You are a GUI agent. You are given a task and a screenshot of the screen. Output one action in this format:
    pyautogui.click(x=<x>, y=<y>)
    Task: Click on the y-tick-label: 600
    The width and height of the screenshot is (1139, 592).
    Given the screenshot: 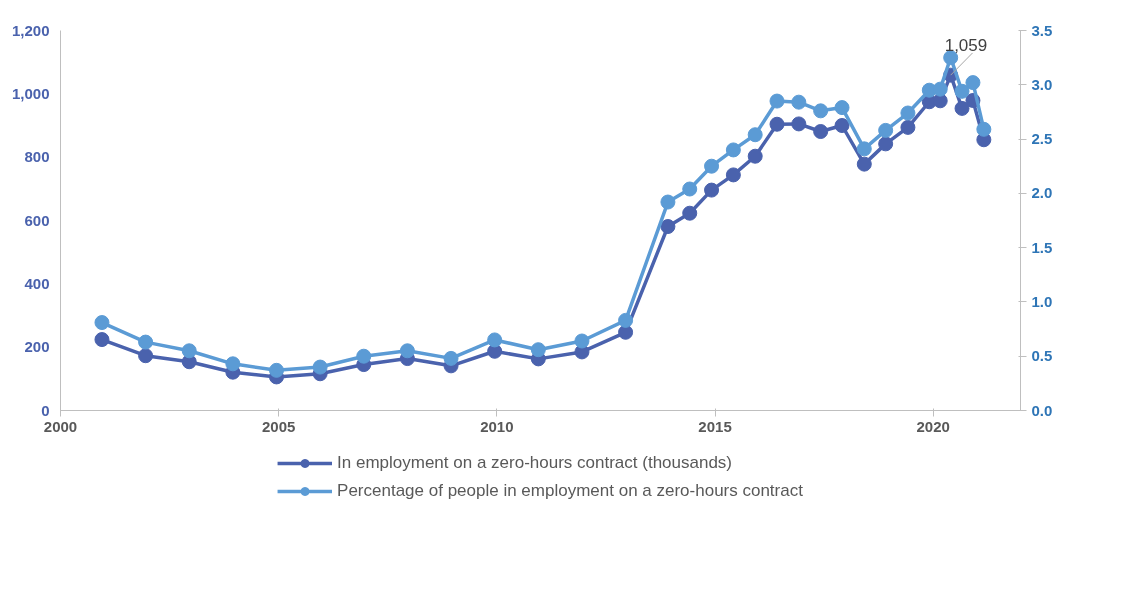 What is the action you would take?
    pyautogui.click(x=37, y=220)
    